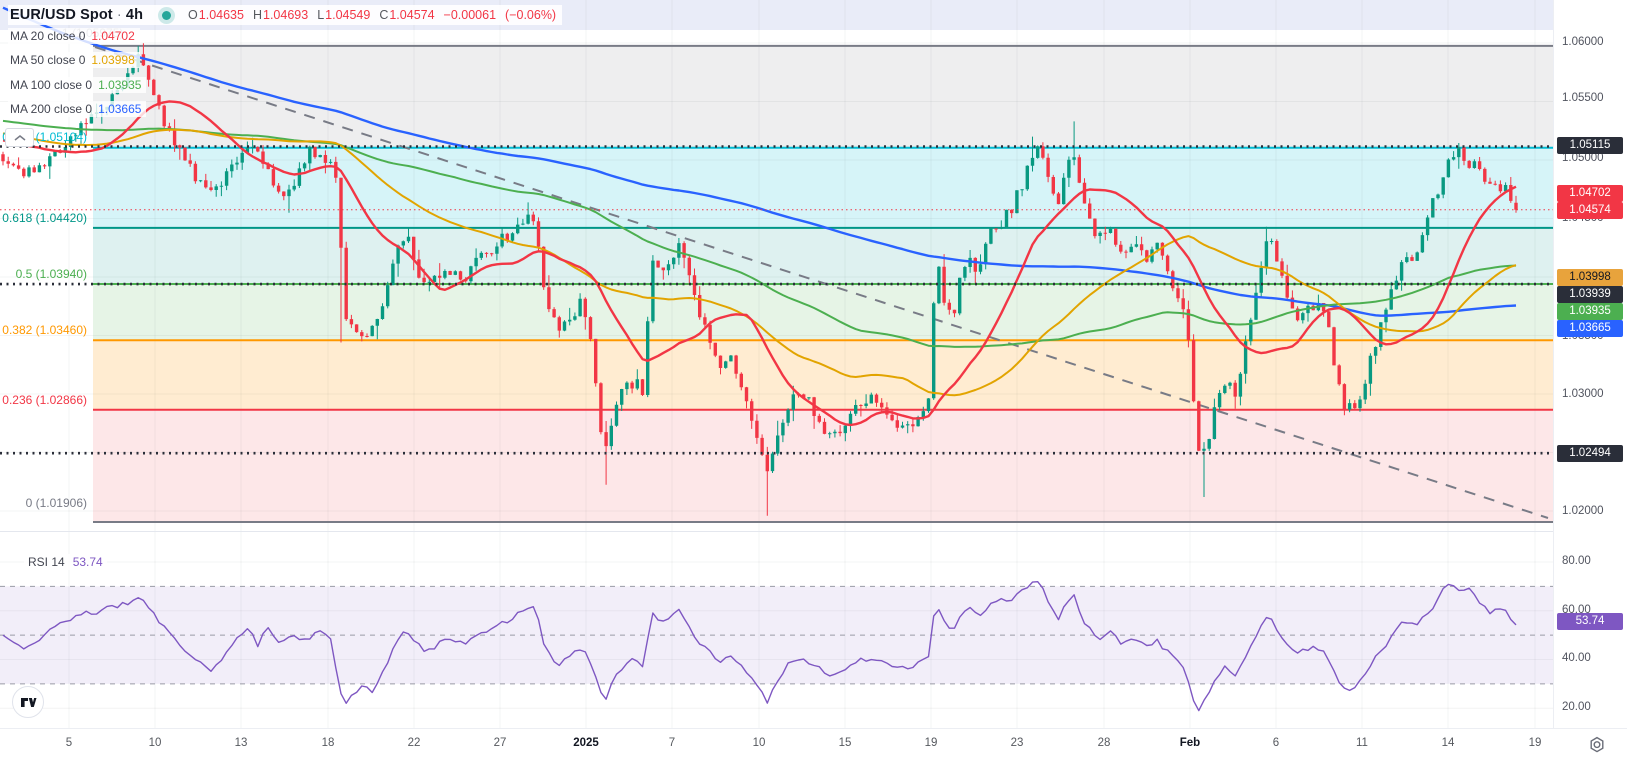 The image size is (1627, 760). What do you see at coordinates (193, 15) in the screenshot?
I see `open-label: O` at bounding box center [193, 15].